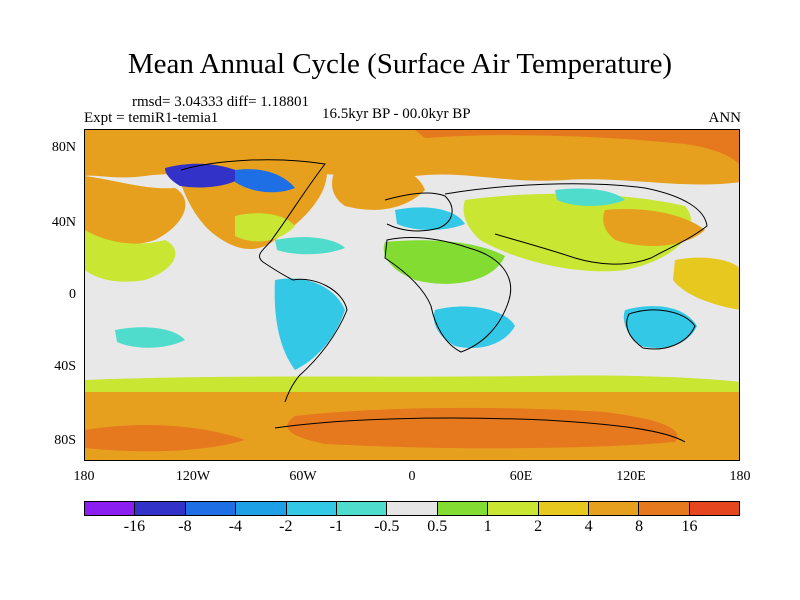 Image resolution: width=800 pixels, height=600 pixels. Describe the element at coordinates (130, 256) in the screenshot. I see `north-pacific-light` at that location.